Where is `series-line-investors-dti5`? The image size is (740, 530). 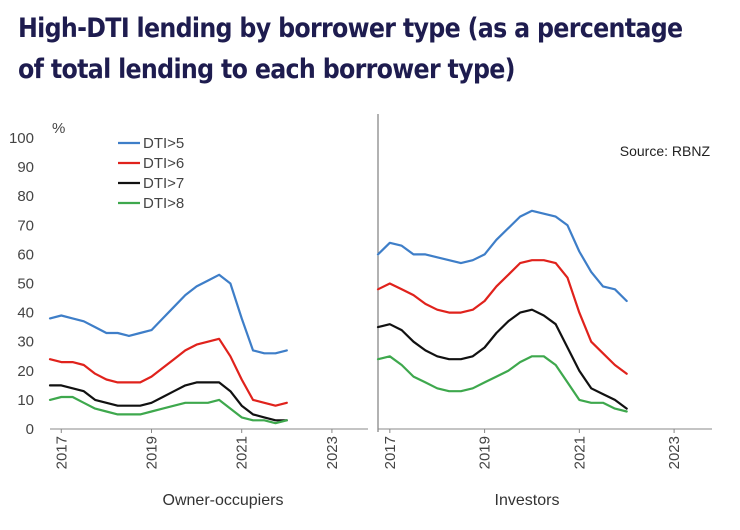 series-line-investors-dti5 is located at coordinates (502, 256).